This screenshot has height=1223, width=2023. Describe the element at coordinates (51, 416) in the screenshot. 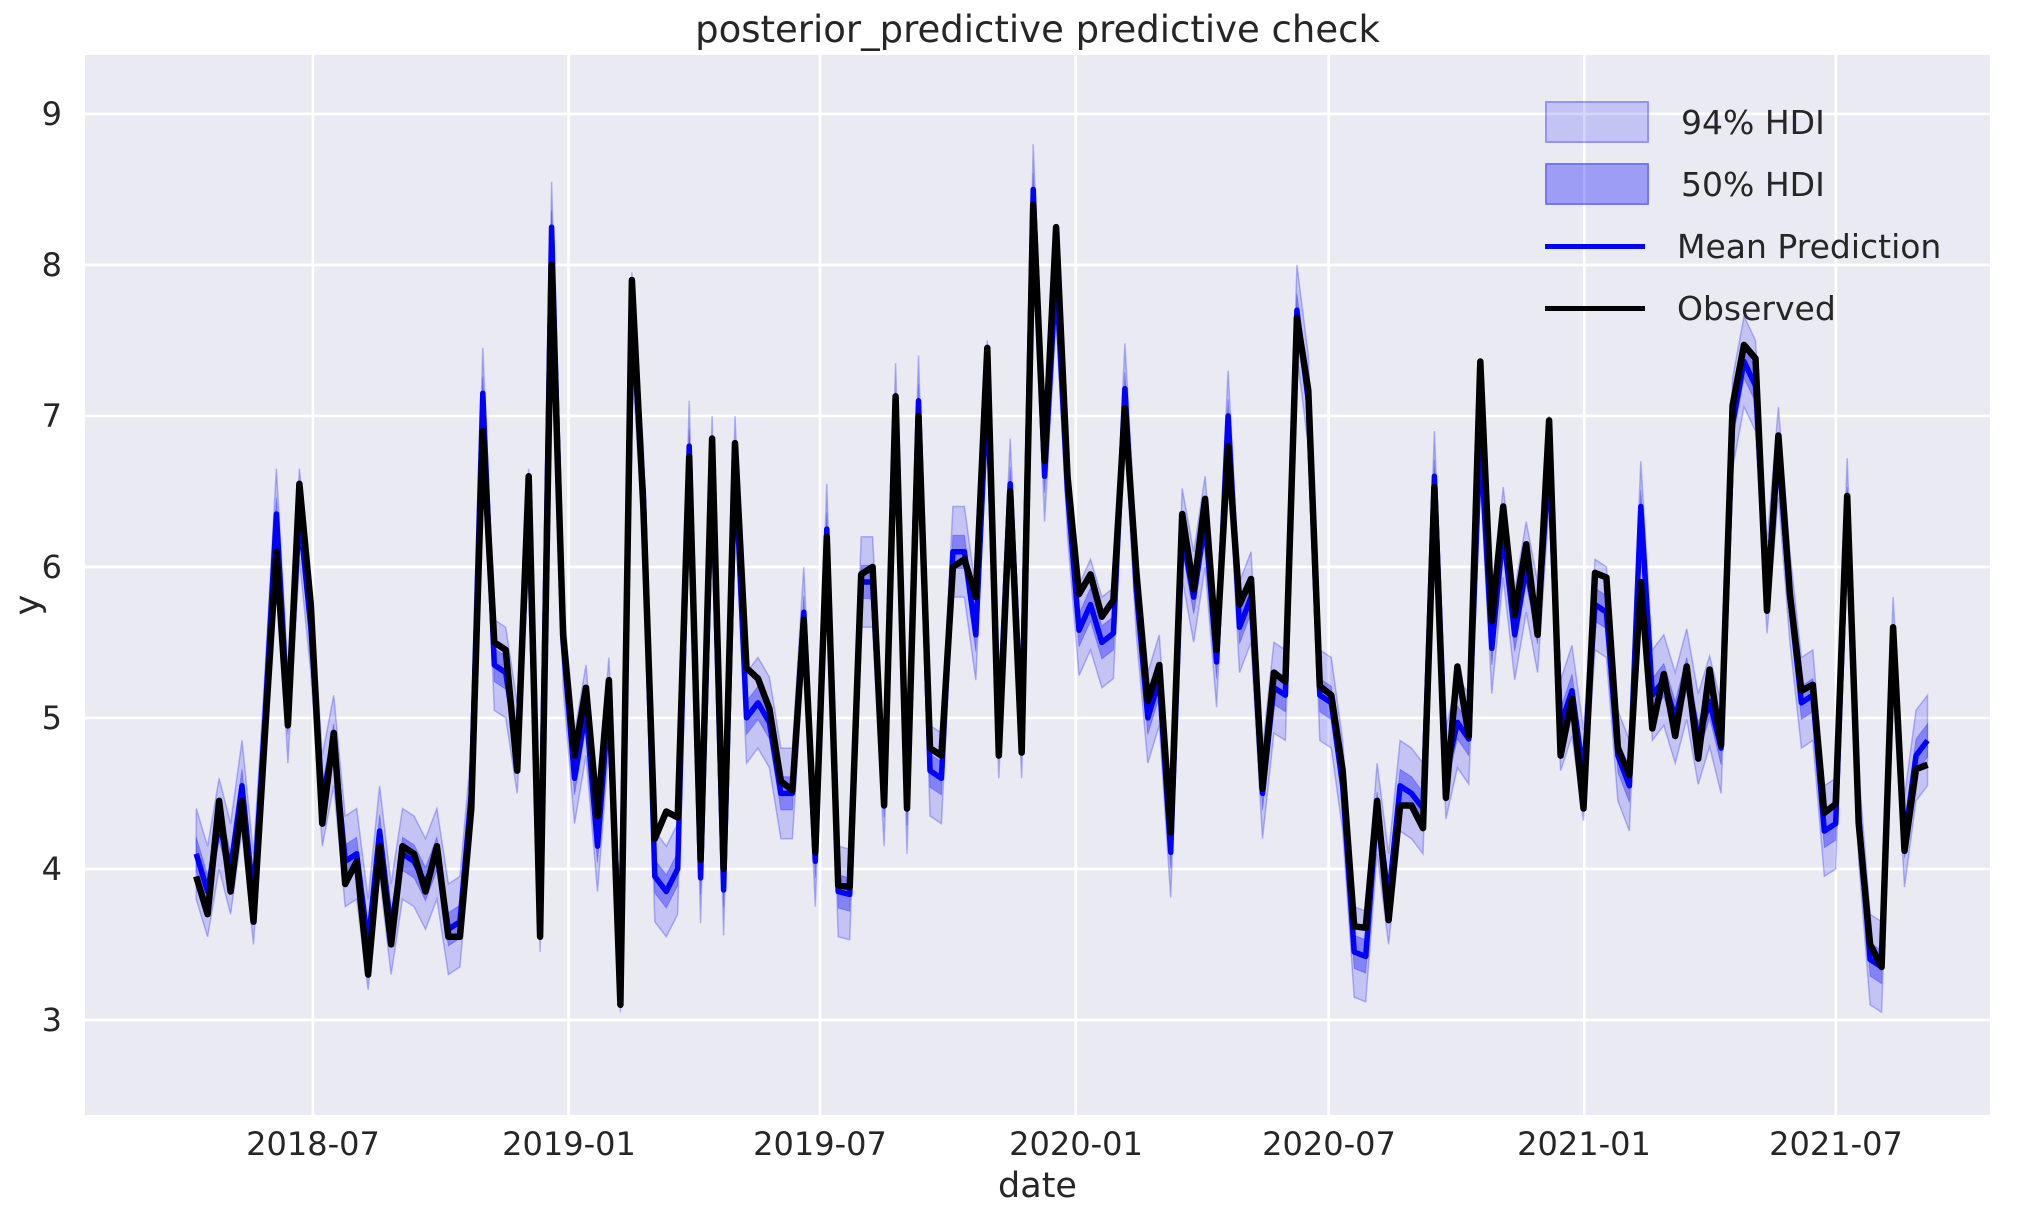

I see `y-tick-7: 7` at that location.